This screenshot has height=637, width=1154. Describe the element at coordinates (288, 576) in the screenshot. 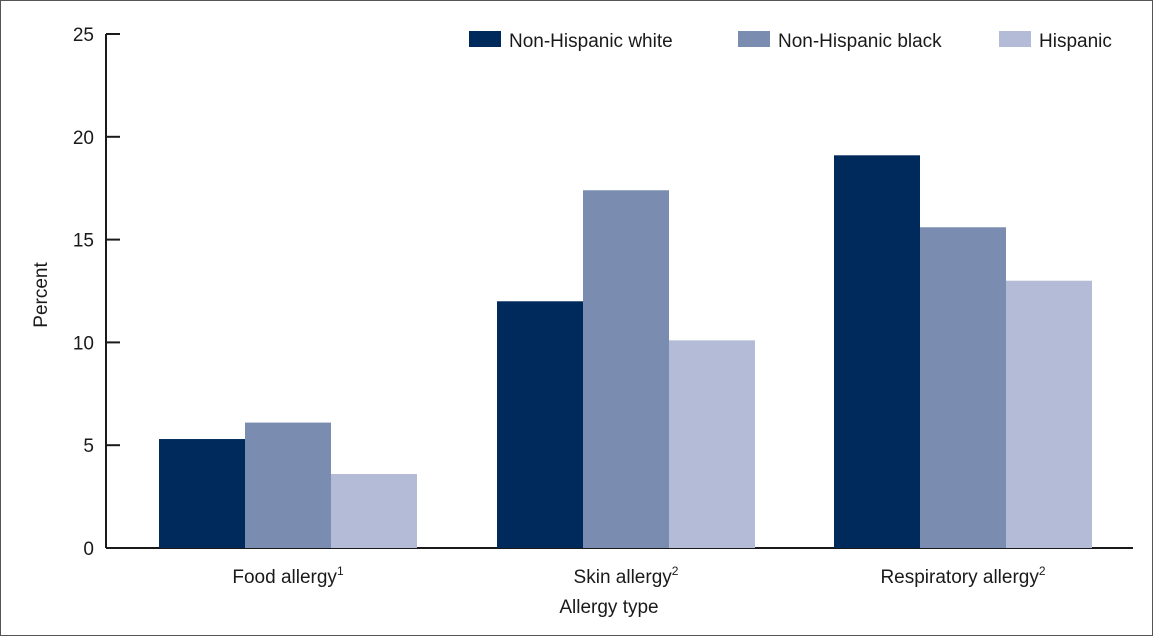

I see `x-category-label: Food allergy1` at that location.